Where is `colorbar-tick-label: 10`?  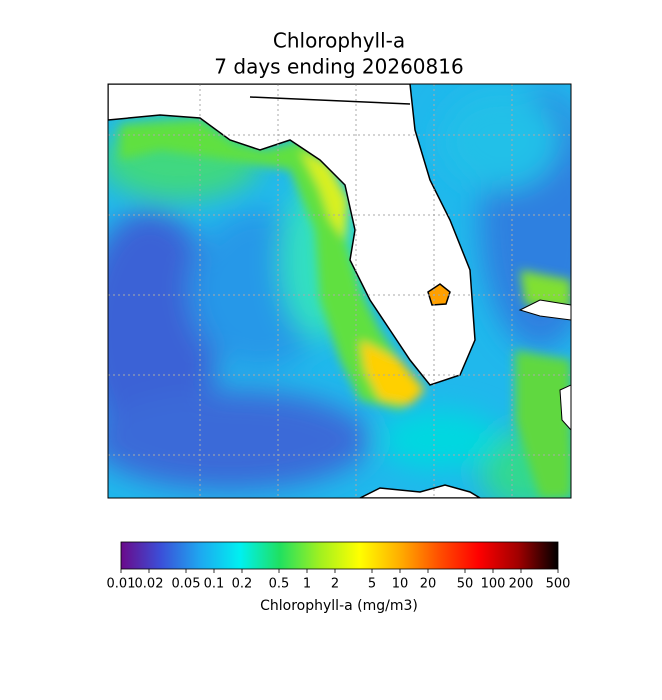
colorbar-tick-label: 10 is located at coordinates (400, 584).